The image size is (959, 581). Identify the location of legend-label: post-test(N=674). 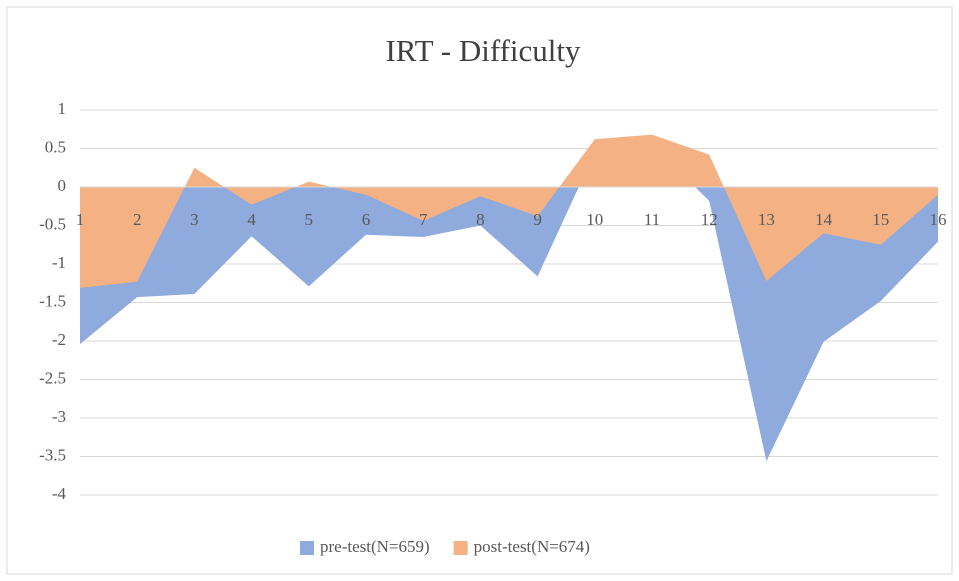
(532, 546).